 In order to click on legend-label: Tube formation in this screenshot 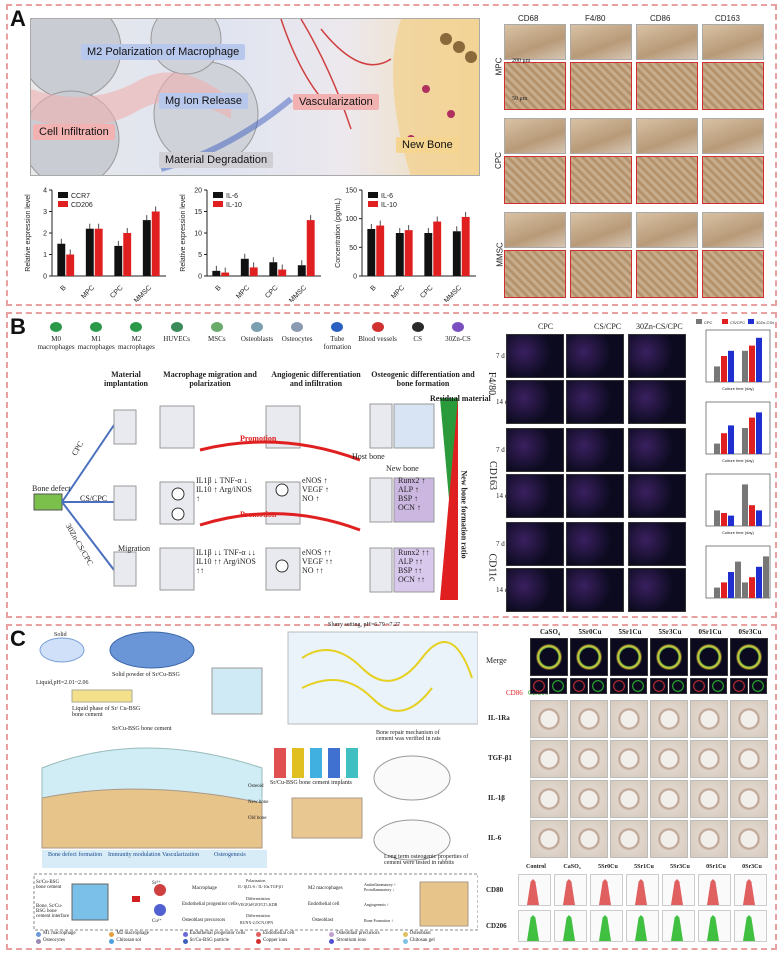, I will do `click(337, 343)`.